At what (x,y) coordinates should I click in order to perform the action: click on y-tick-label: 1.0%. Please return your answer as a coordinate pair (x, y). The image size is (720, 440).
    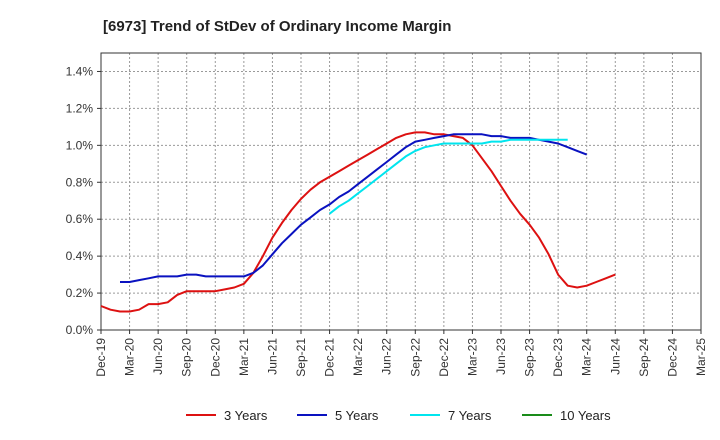
    Looking at the image, I should click on (80, 145).